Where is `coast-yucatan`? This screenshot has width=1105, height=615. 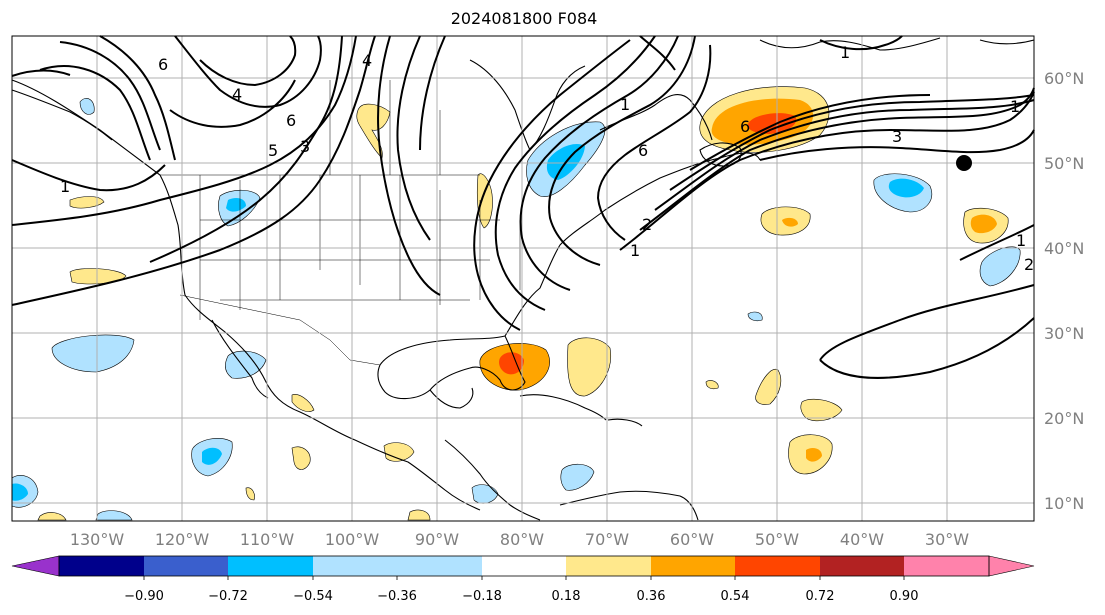
coast-yucatan is located at coordinates (451, 398).